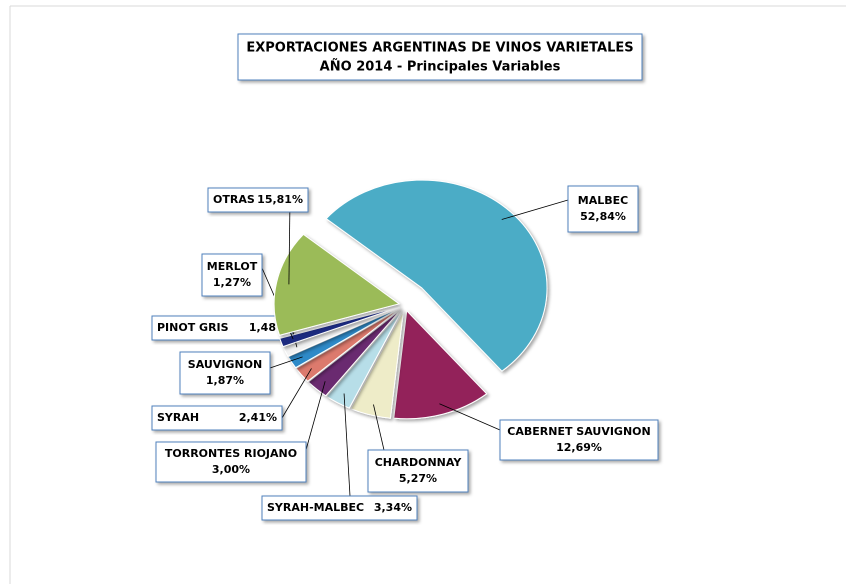 The width and height of the screenshot is (846, 584). Describe the element at coordinates (603, 216) in the screenshot. I see `value-label: 52,84%` at that location.